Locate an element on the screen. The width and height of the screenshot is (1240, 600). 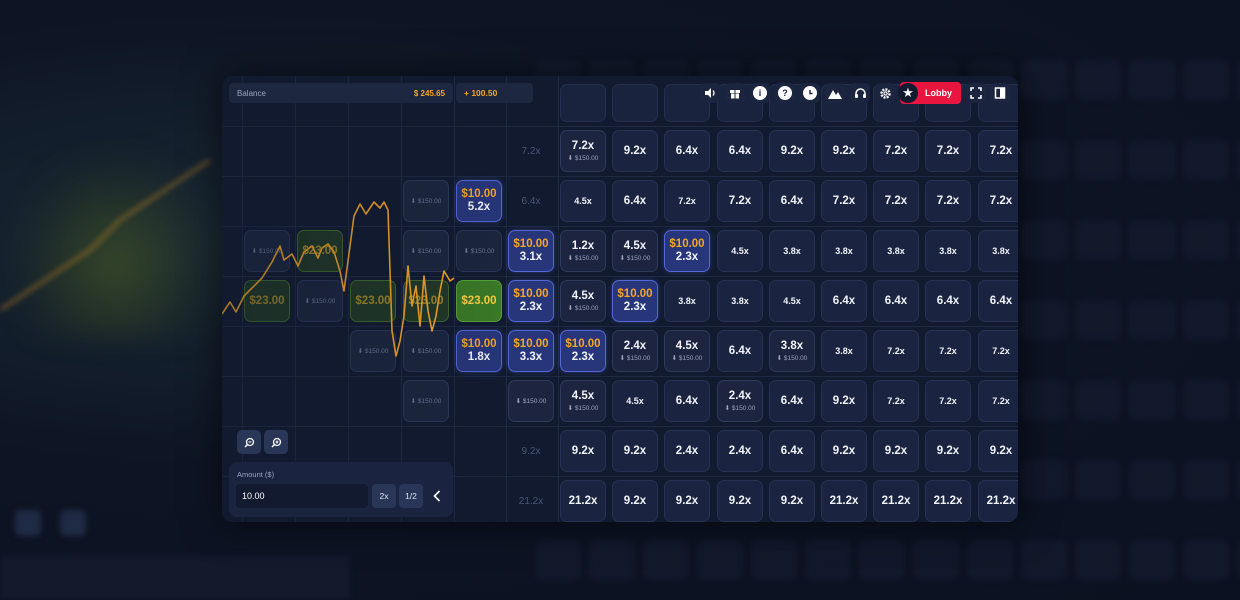
grid-cell-empty: 7.2x is located at coordinates (531, 151).